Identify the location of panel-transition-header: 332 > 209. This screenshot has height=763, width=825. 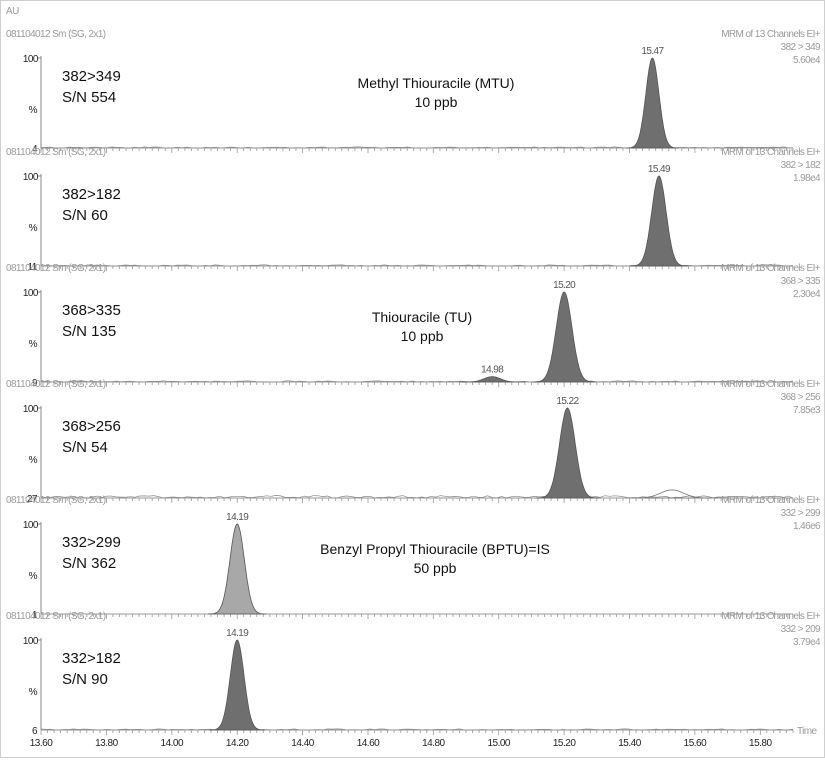
(801, 629).